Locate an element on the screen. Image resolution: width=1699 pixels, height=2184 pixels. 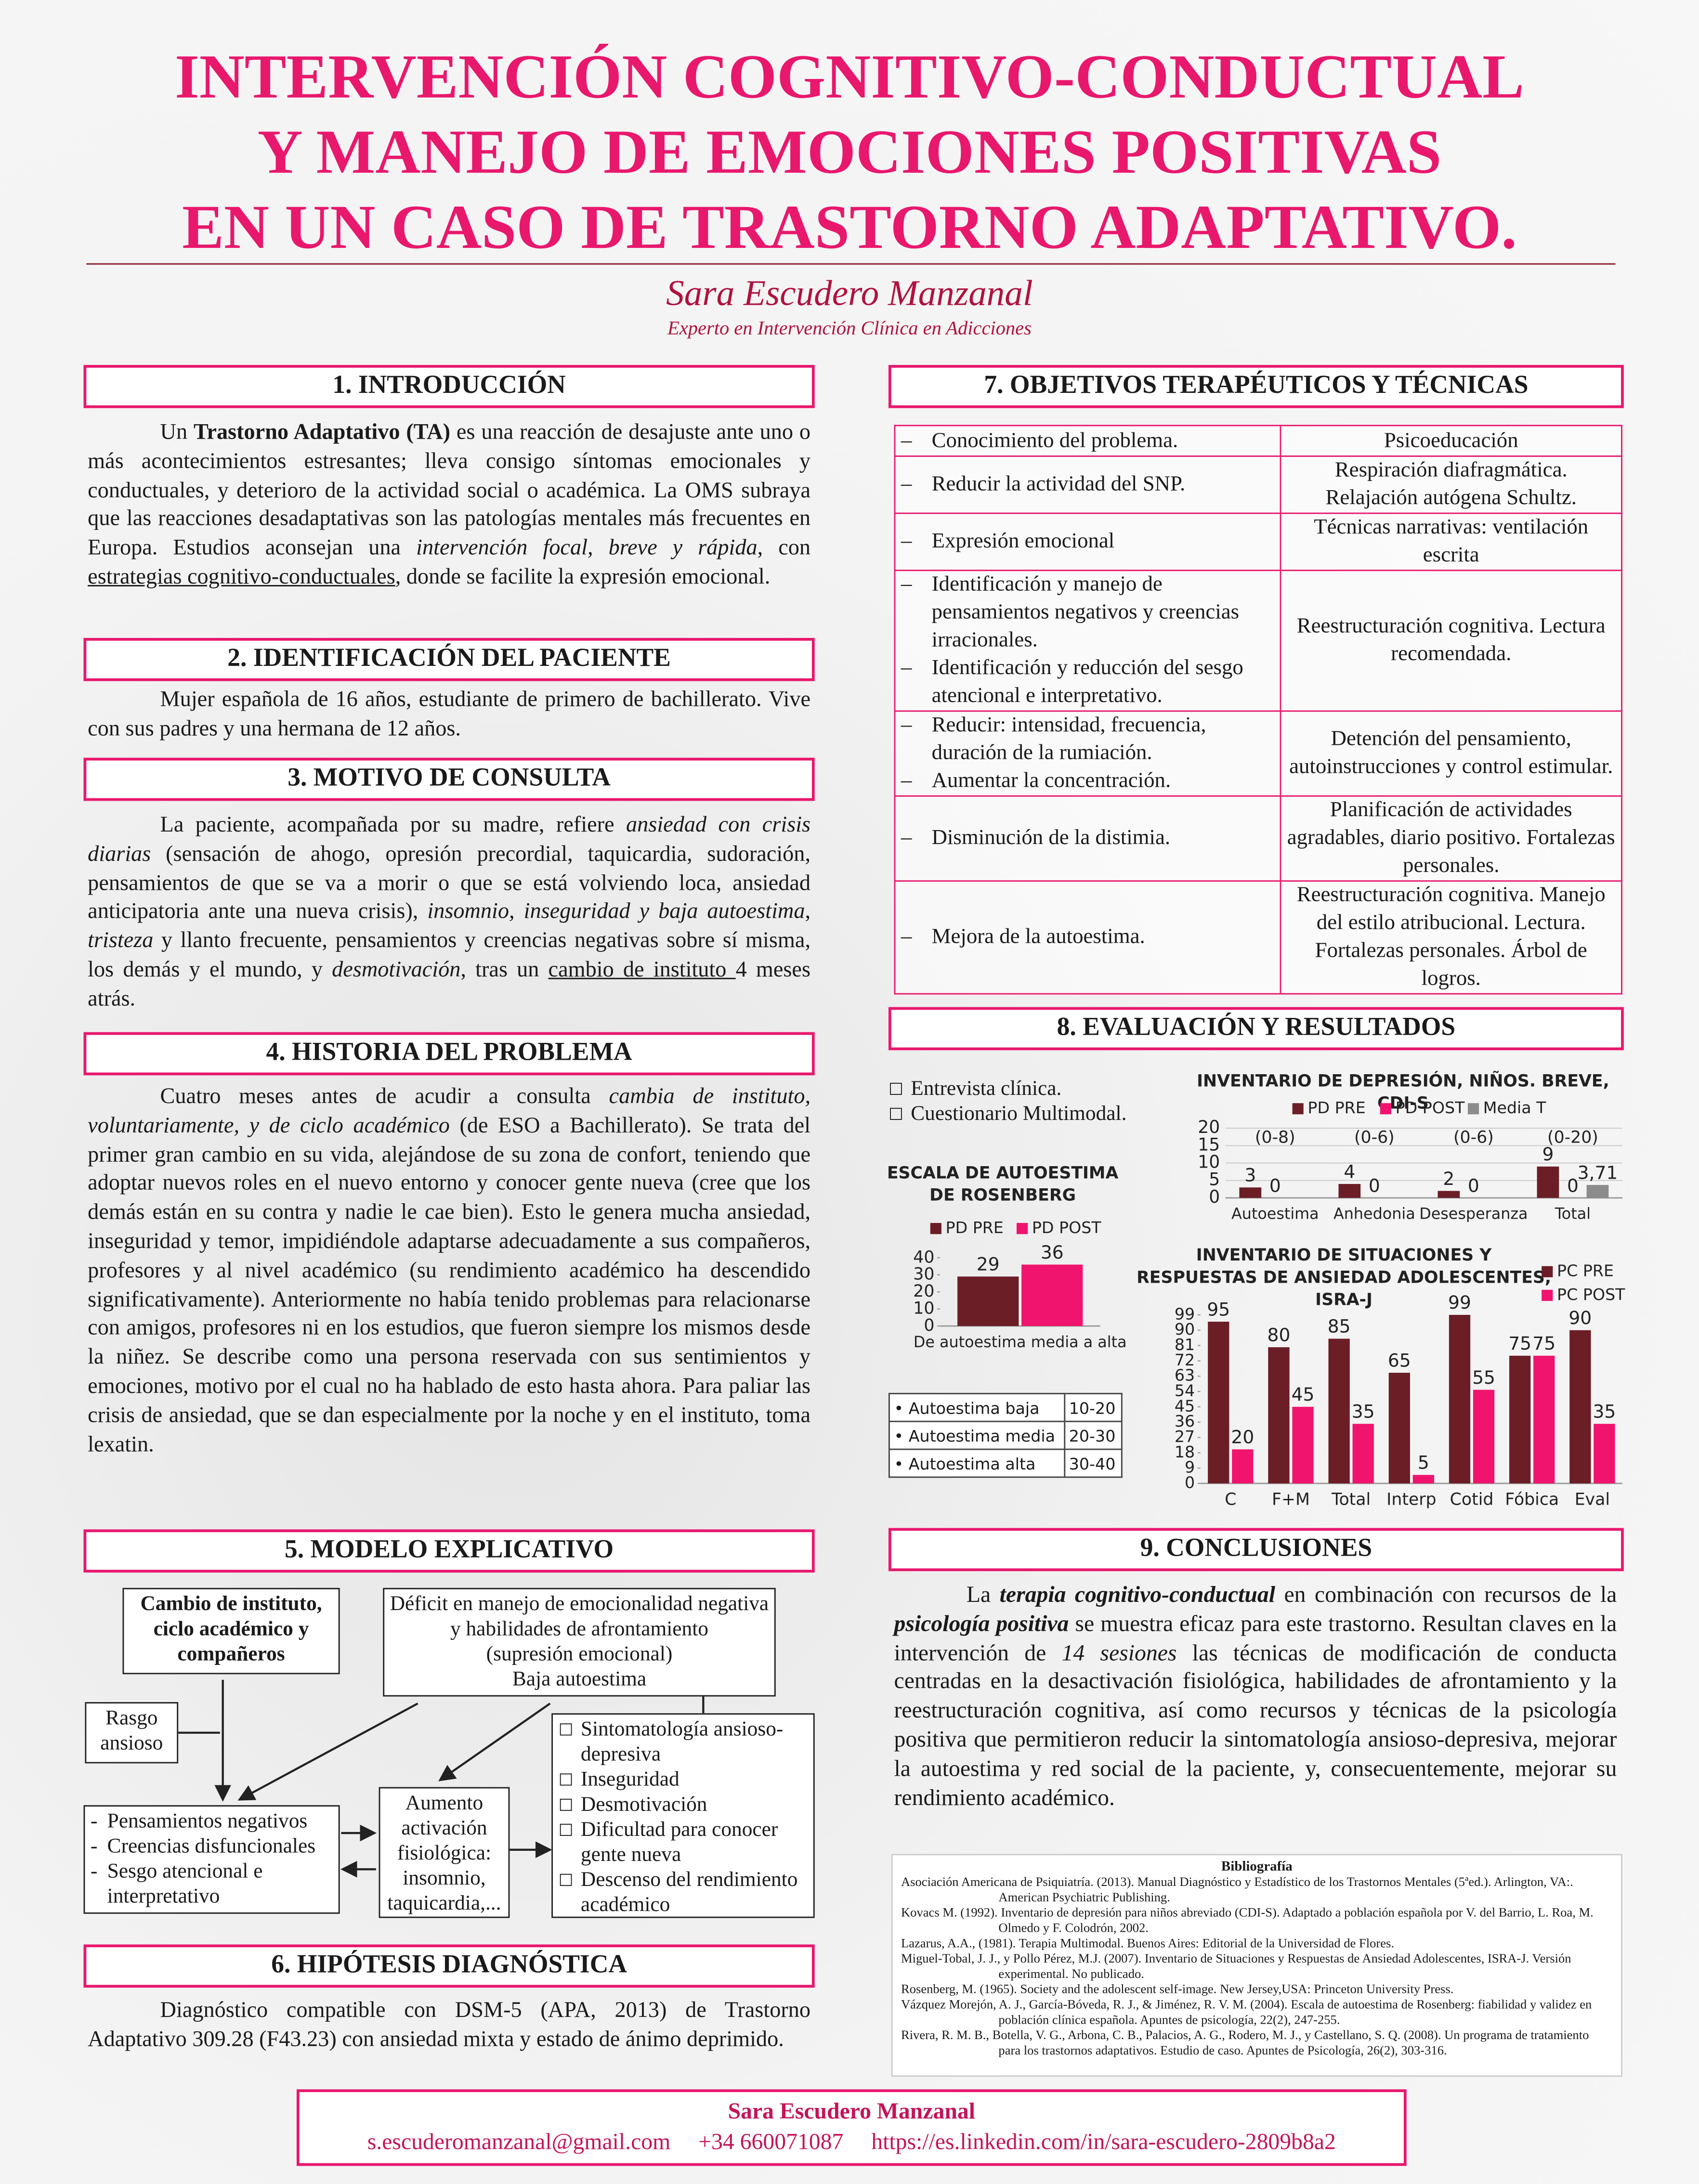
text: La is located at coordinates (983, 1595).